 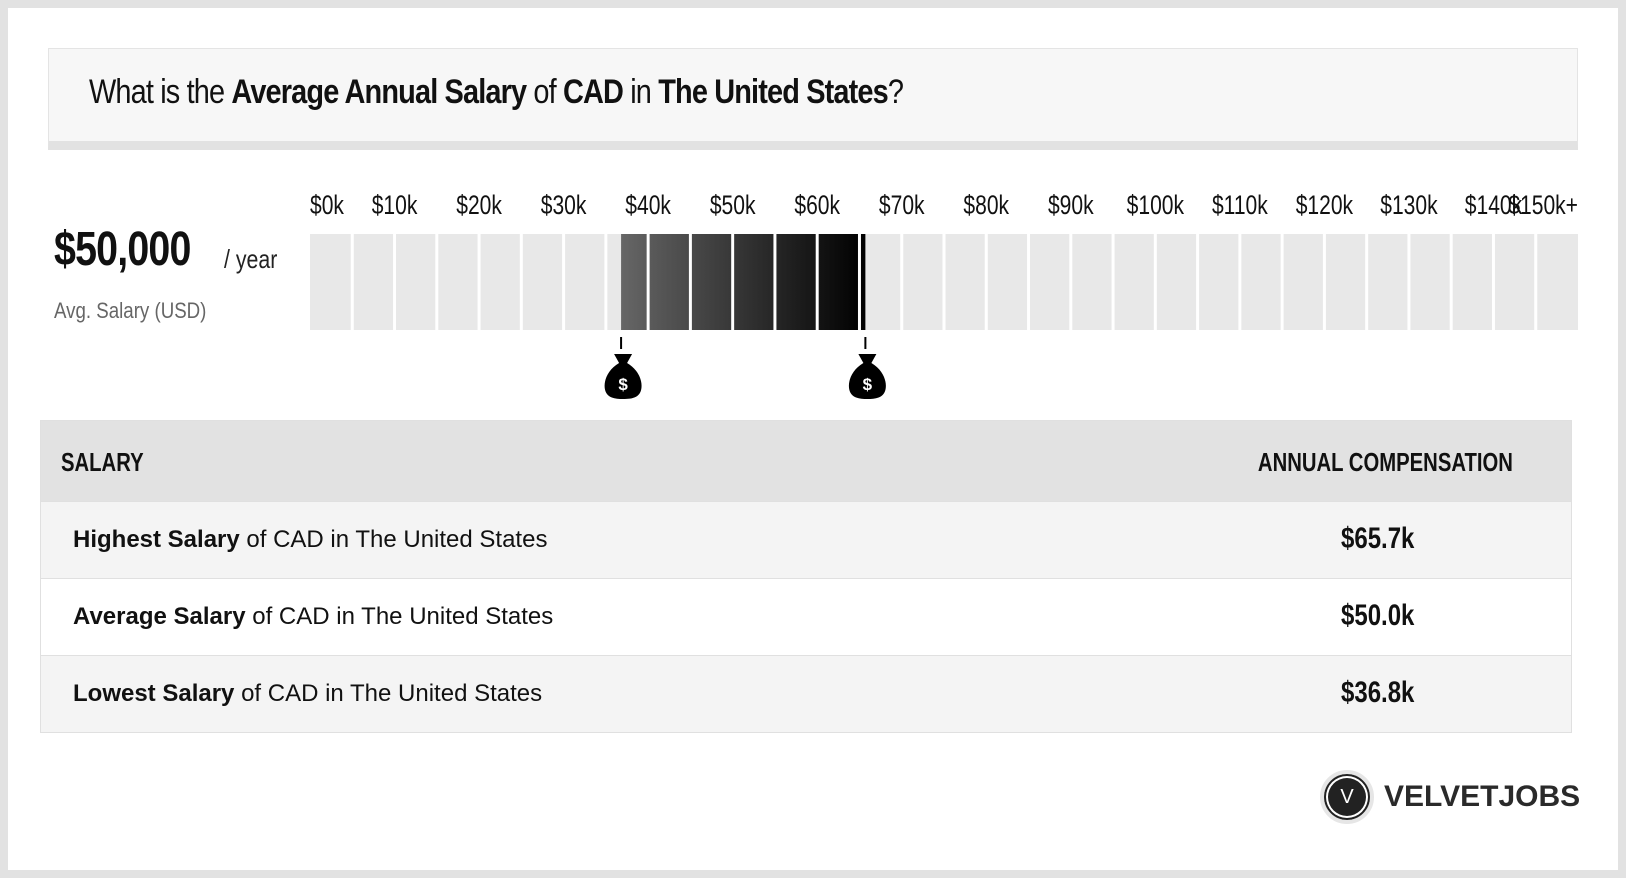 I want to click on average-salary-label: Avg. Salary (USD), so click(x=130, y=310).